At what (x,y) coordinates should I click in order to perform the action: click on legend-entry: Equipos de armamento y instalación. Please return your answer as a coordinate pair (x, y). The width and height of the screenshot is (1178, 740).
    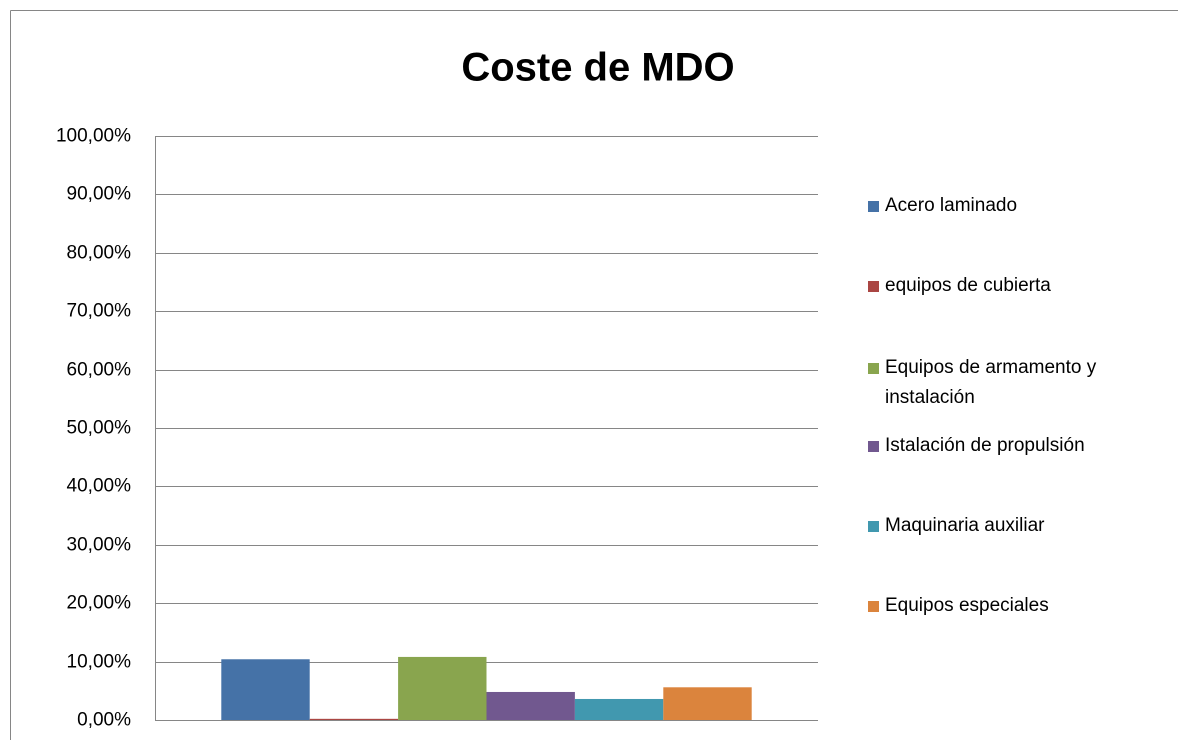
    Looking at the image, I should click on (1018, 383).